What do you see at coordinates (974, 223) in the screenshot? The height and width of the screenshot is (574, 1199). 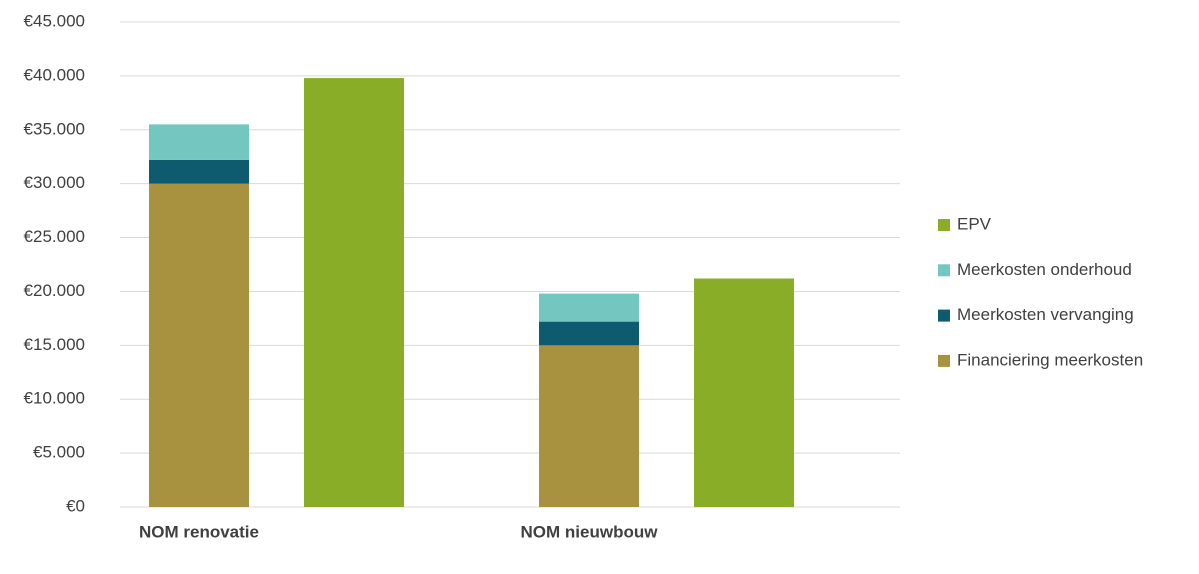 I see `legend-label: EPV` at bounding box center [974, 223].